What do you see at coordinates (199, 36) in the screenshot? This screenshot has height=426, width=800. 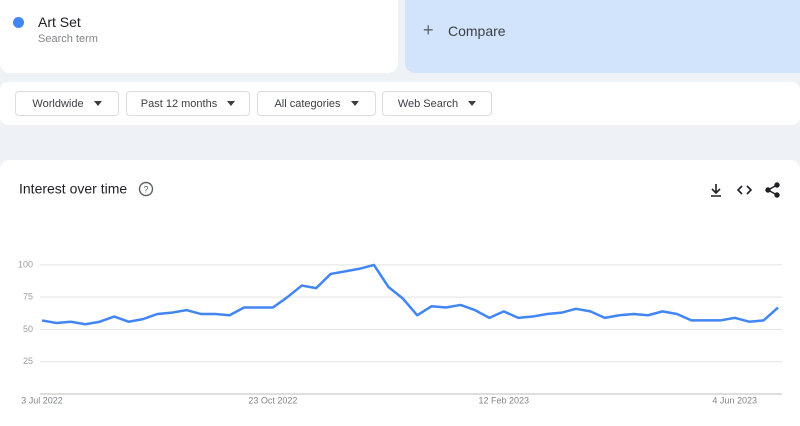 I see `term-card: Art Set Search term` at bounding box center [199, 36].